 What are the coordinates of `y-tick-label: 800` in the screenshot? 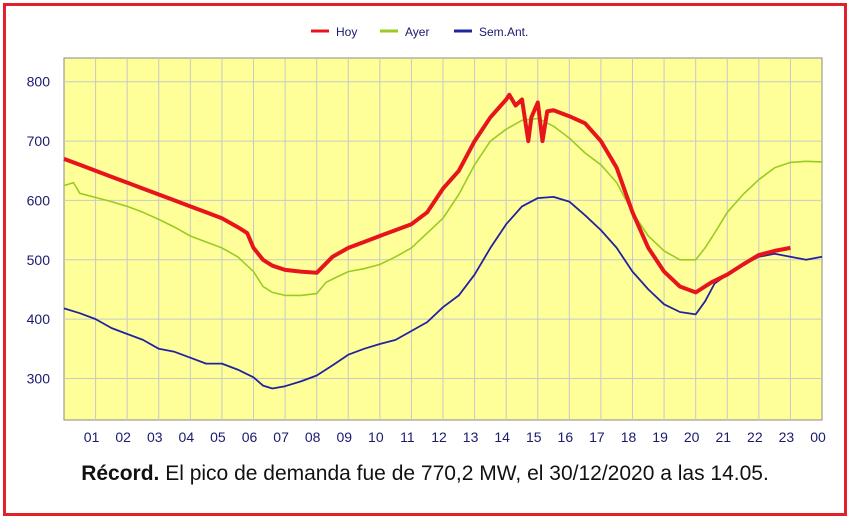 It's located at (39, 82).